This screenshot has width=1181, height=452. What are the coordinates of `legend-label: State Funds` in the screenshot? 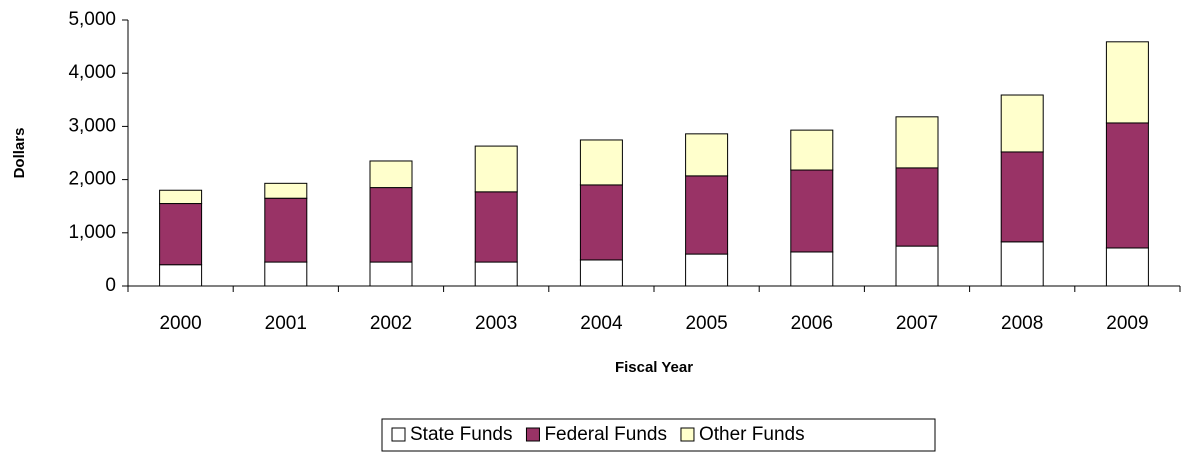 It's located at (461, 434).